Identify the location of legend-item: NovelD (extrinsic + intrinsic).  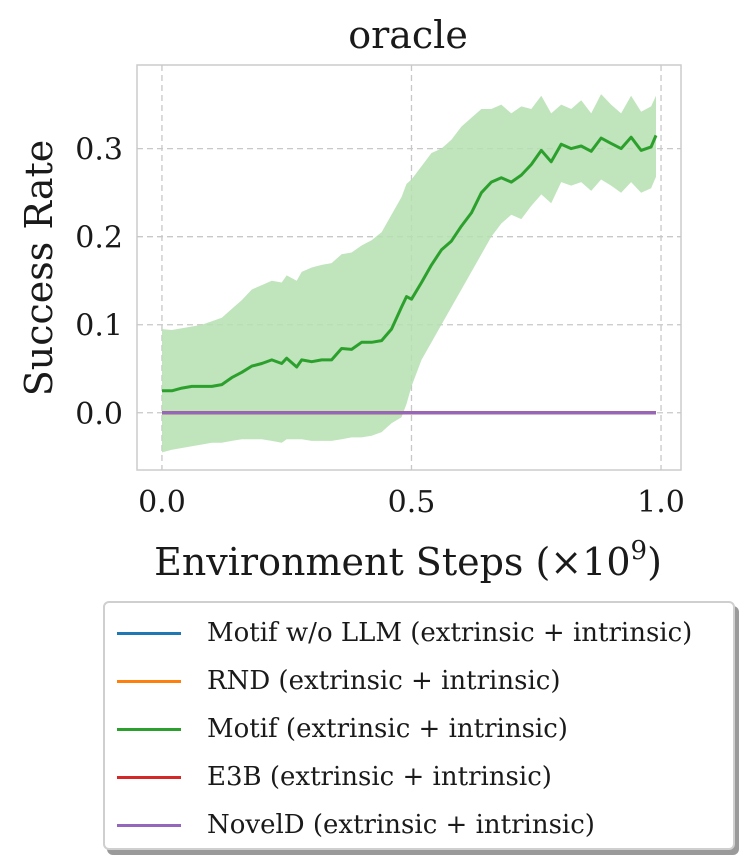
(419, 825).